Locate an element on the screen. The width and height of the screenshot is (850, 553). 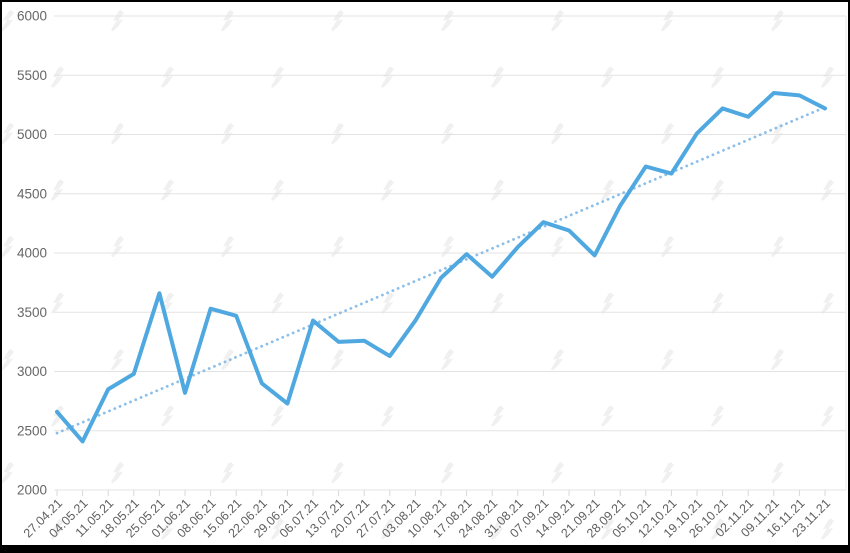
y-axis-tick-label: 6000 is located at coordinates (32, 16).